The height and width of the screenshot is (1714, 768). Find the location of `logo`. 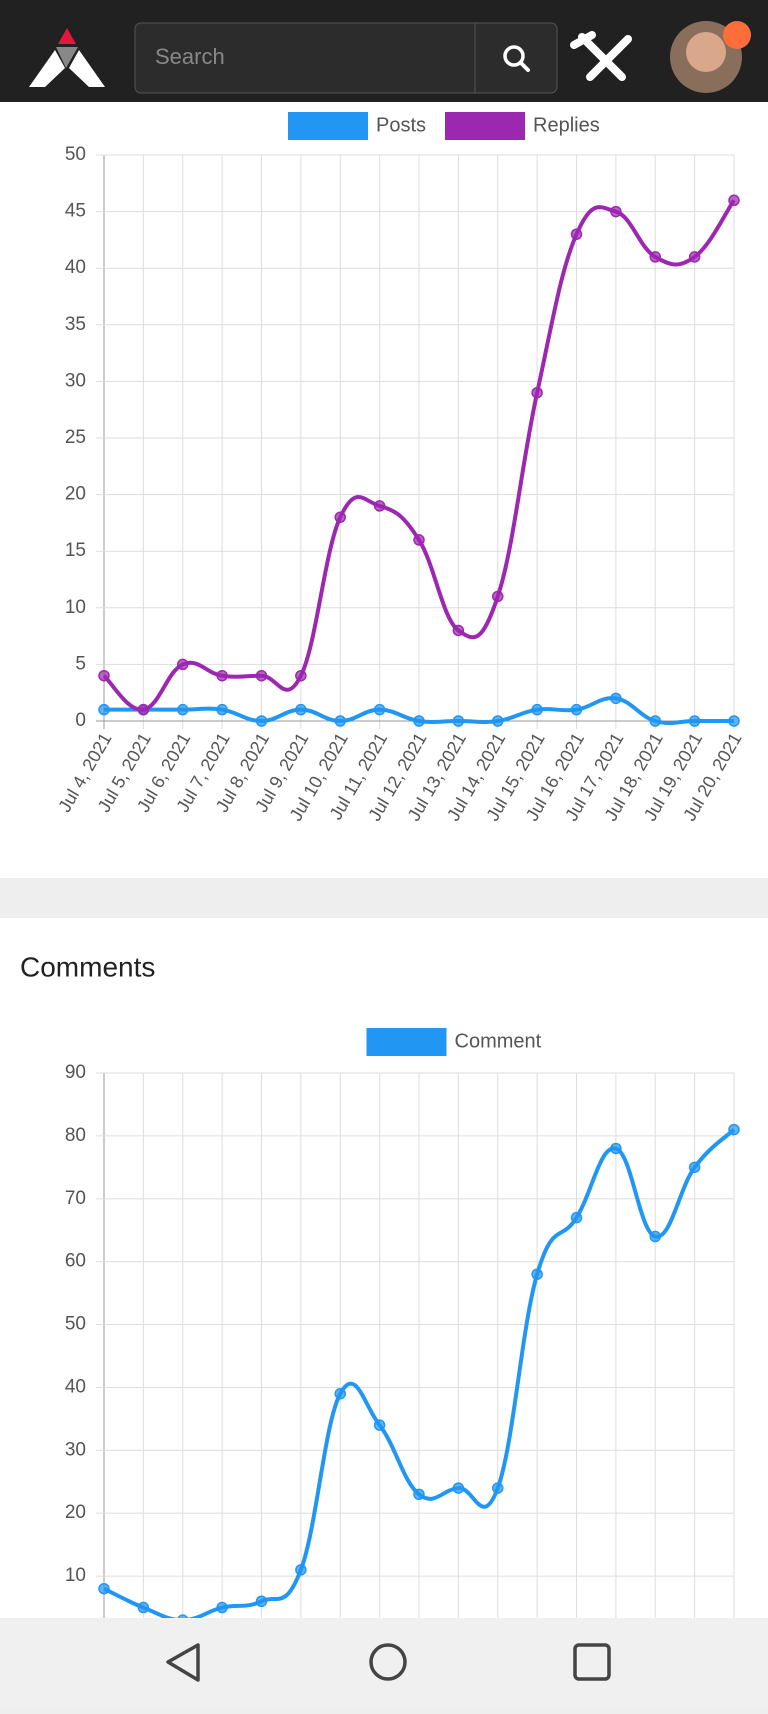

logo is located at coordinates (67, 57).